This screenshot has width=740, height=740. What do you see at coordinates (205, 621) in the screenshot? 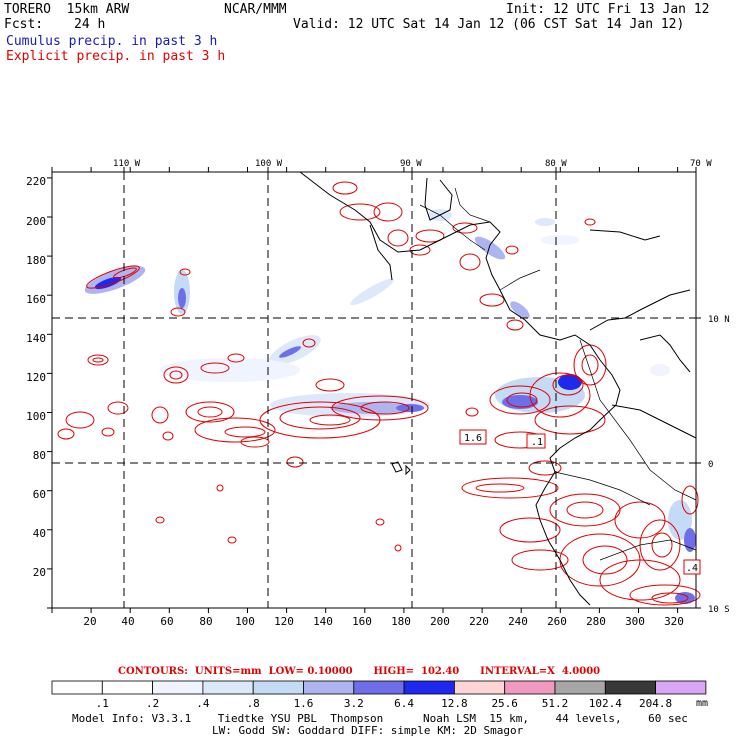
I see `x-tick-label: 80` at bounding box center [205, 621].